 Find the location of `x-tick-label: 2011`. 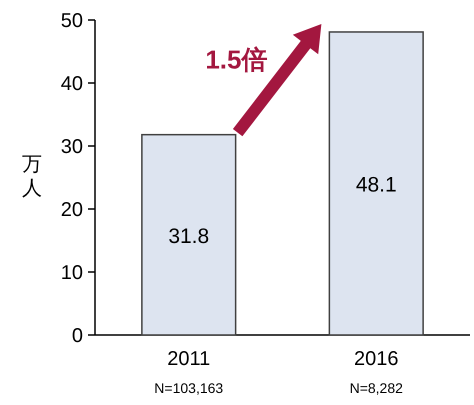

x-tick-label: 2011 is located at coordinates (188, 359).